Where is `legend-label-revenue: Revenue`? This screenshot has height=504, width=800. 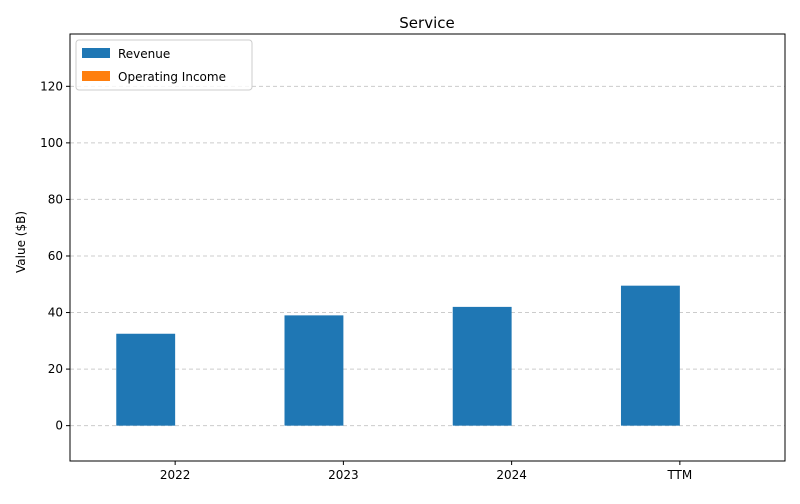 legend-label-revenue: Revenue is located at coordinates (144, 54).